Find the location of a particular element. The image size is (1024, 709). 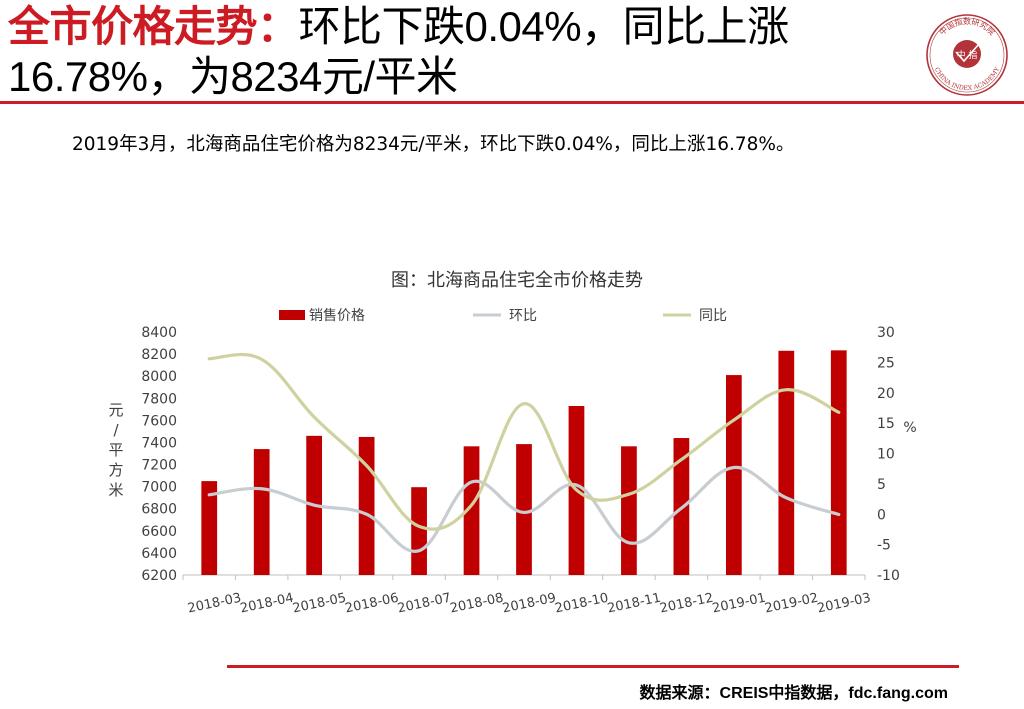

x-tick-label: 2019-02 is located at coordinates (791, 604).